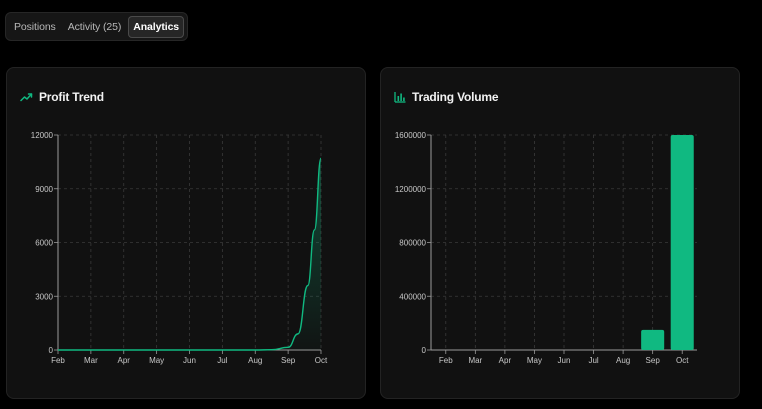  What do you see at coordinates (412, 243) in the screenshot?
I see `y-tick-label: 800000` at bounding box center [412, 243].